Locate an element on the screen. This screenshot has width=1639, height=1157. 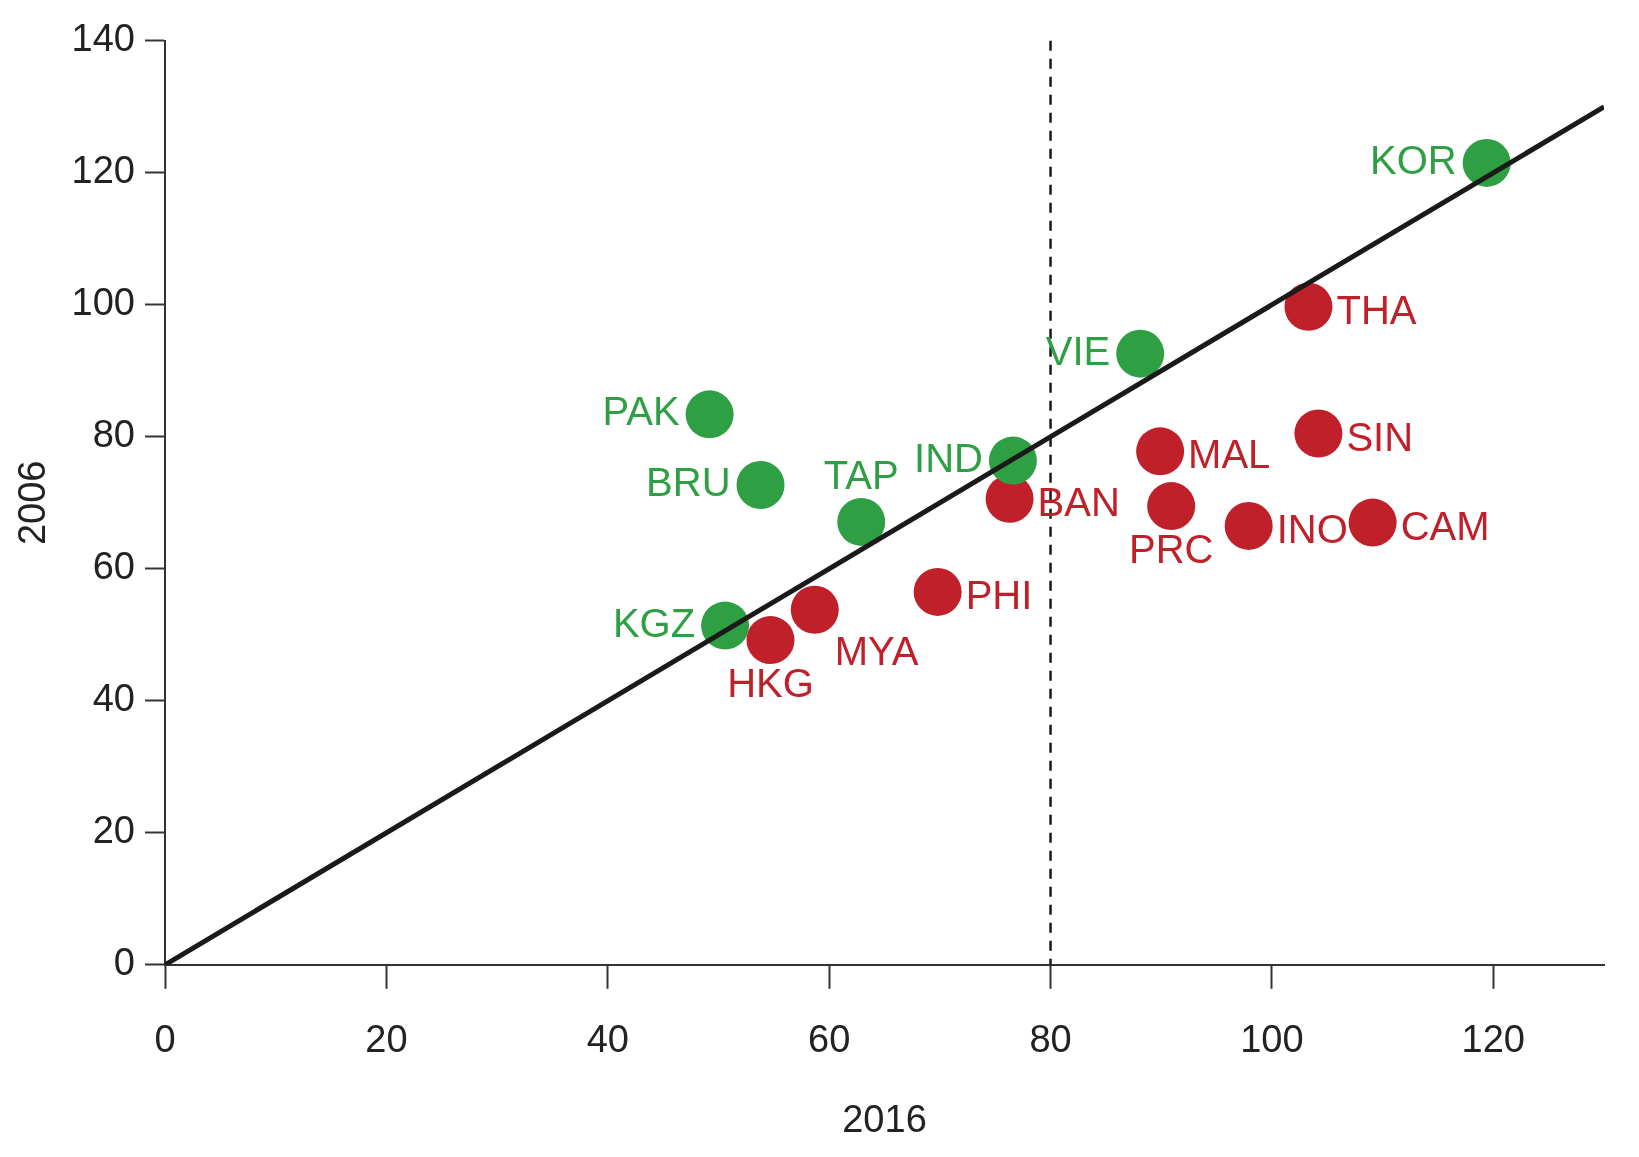
x-tick-label: 100 is located at coordinates (1272, 1039).